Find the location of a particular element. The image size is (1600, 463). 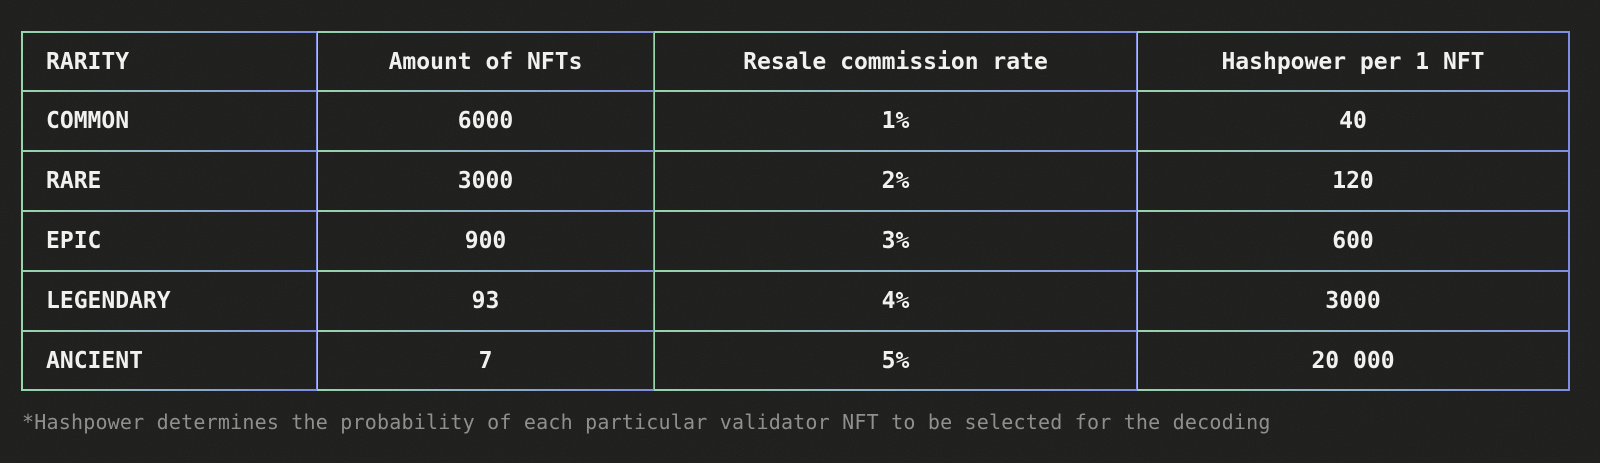

cell-amount: 3000 is located at coordinates (485, 181).